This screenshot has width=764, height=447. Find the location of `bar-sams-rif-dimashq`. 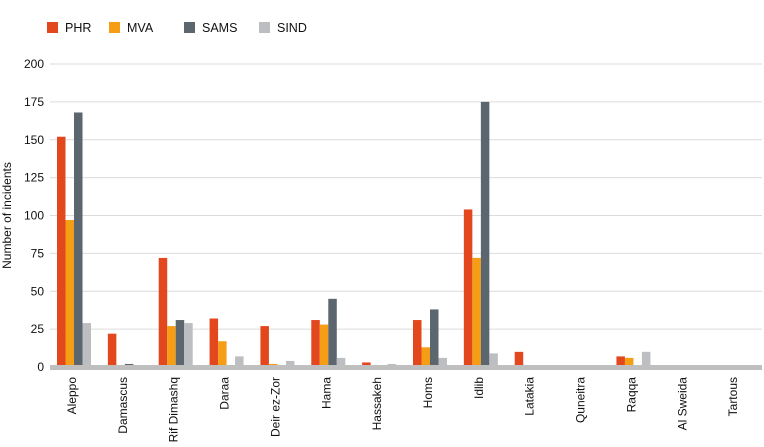

bar-sams-rif-dimashq is located at coordinates (180, 343).